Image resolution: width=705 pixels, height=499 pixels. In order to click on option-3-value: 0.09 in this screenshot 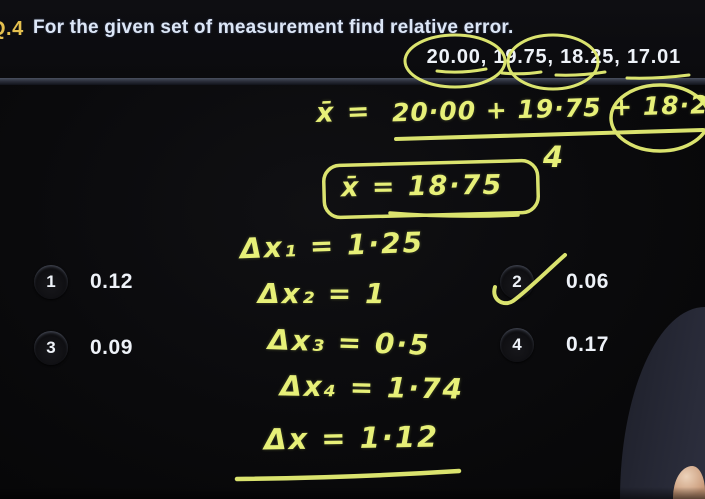, I will do `click(111, 347)`.